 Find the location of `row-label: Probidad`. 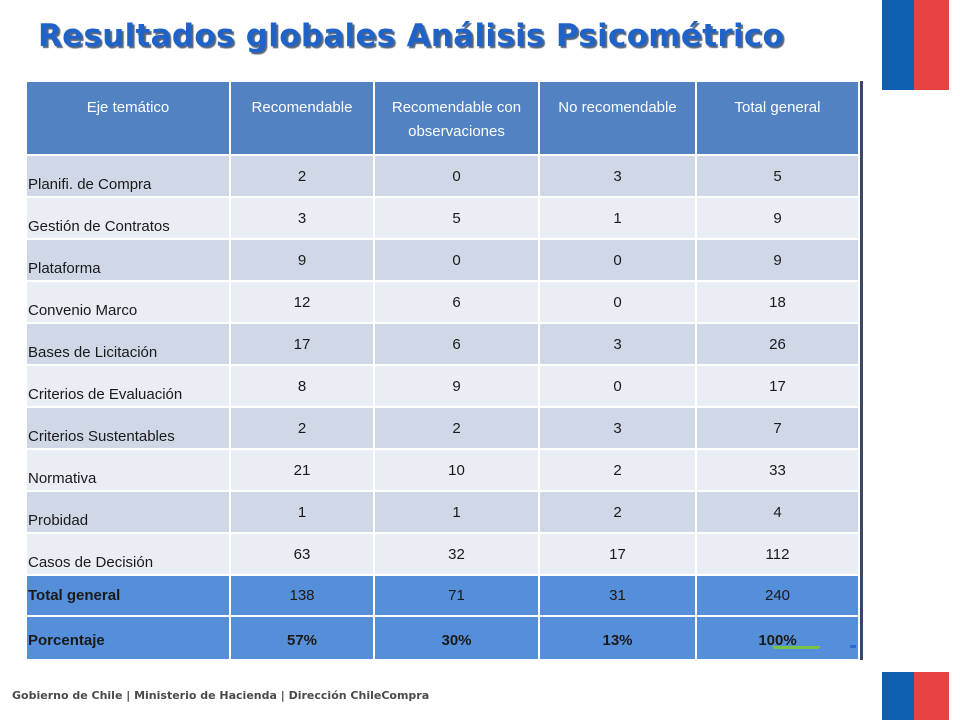

row-label: Probidad is located at coordinates (128, 512).